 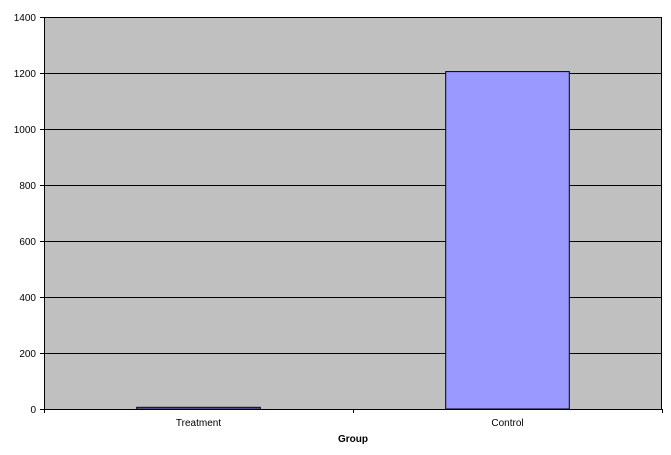 I want to click on bar-treatment, so click(x=198, y=408).